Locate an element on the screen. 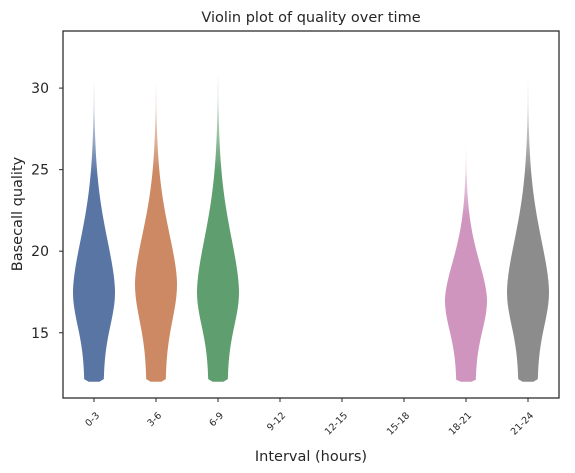 Image resolution: width=575 pixels, height=473 pixels. x-tick-label: 12-15 is located at coordinates (336, 423).